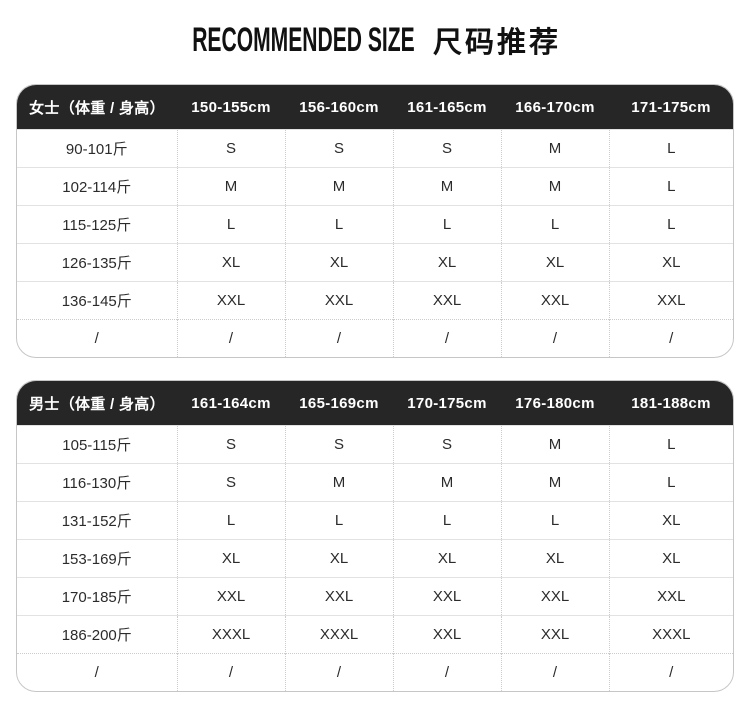 The width and height of the screenshot is (750, 702). Describe the element at coordinates (671, 107) in the screenshot. I see `height-range-column-header: 171-175cm` at that location.